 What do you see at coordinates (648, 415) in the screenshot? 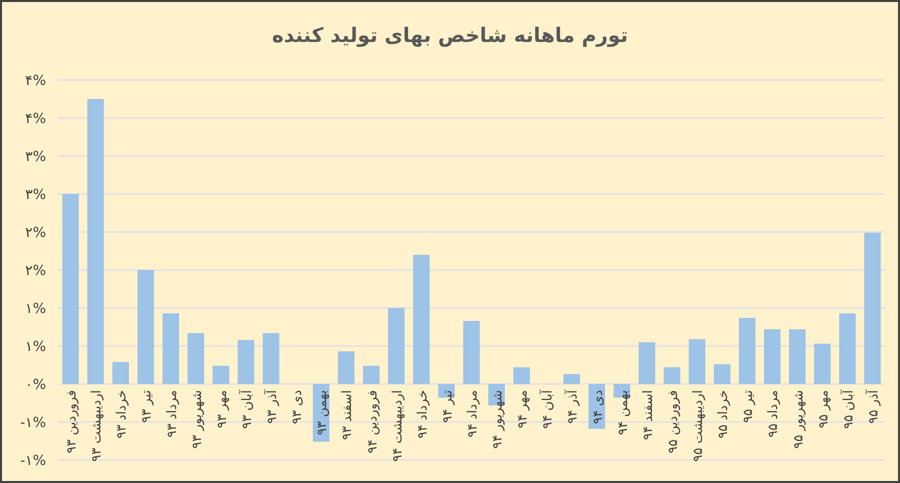
I see `x-tick-label: اسفند ۹۴` at bounding box center [648, 415].